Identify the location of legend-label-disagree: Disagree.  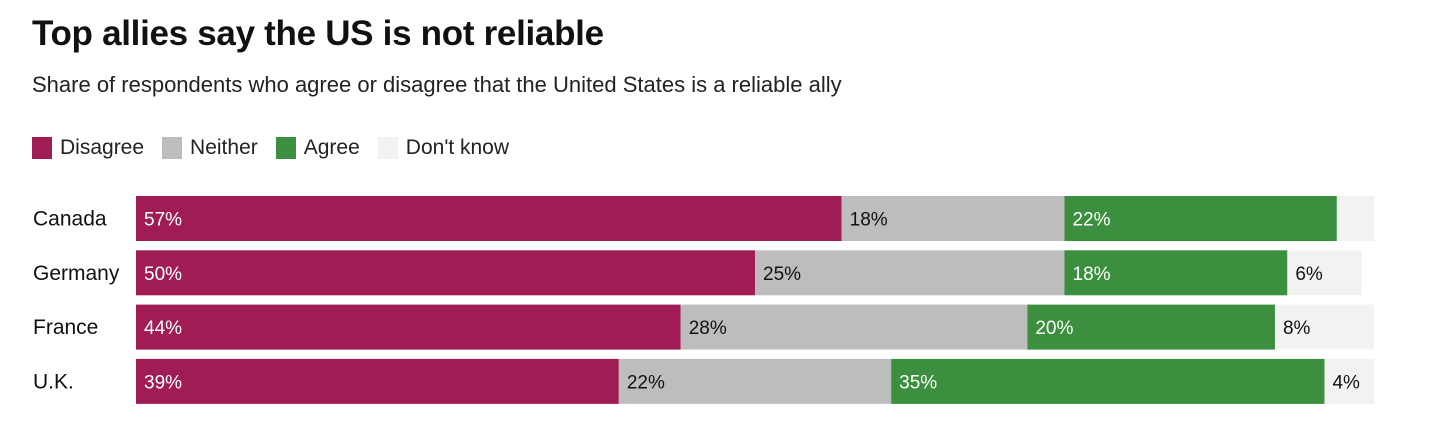
(102, 147).